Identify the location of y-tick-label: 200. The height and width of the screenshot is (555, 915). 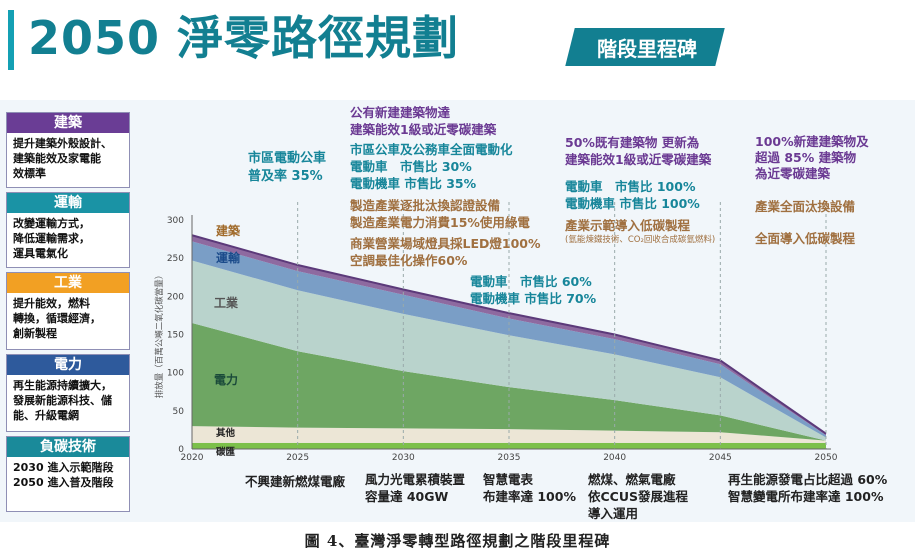
(175, 297).